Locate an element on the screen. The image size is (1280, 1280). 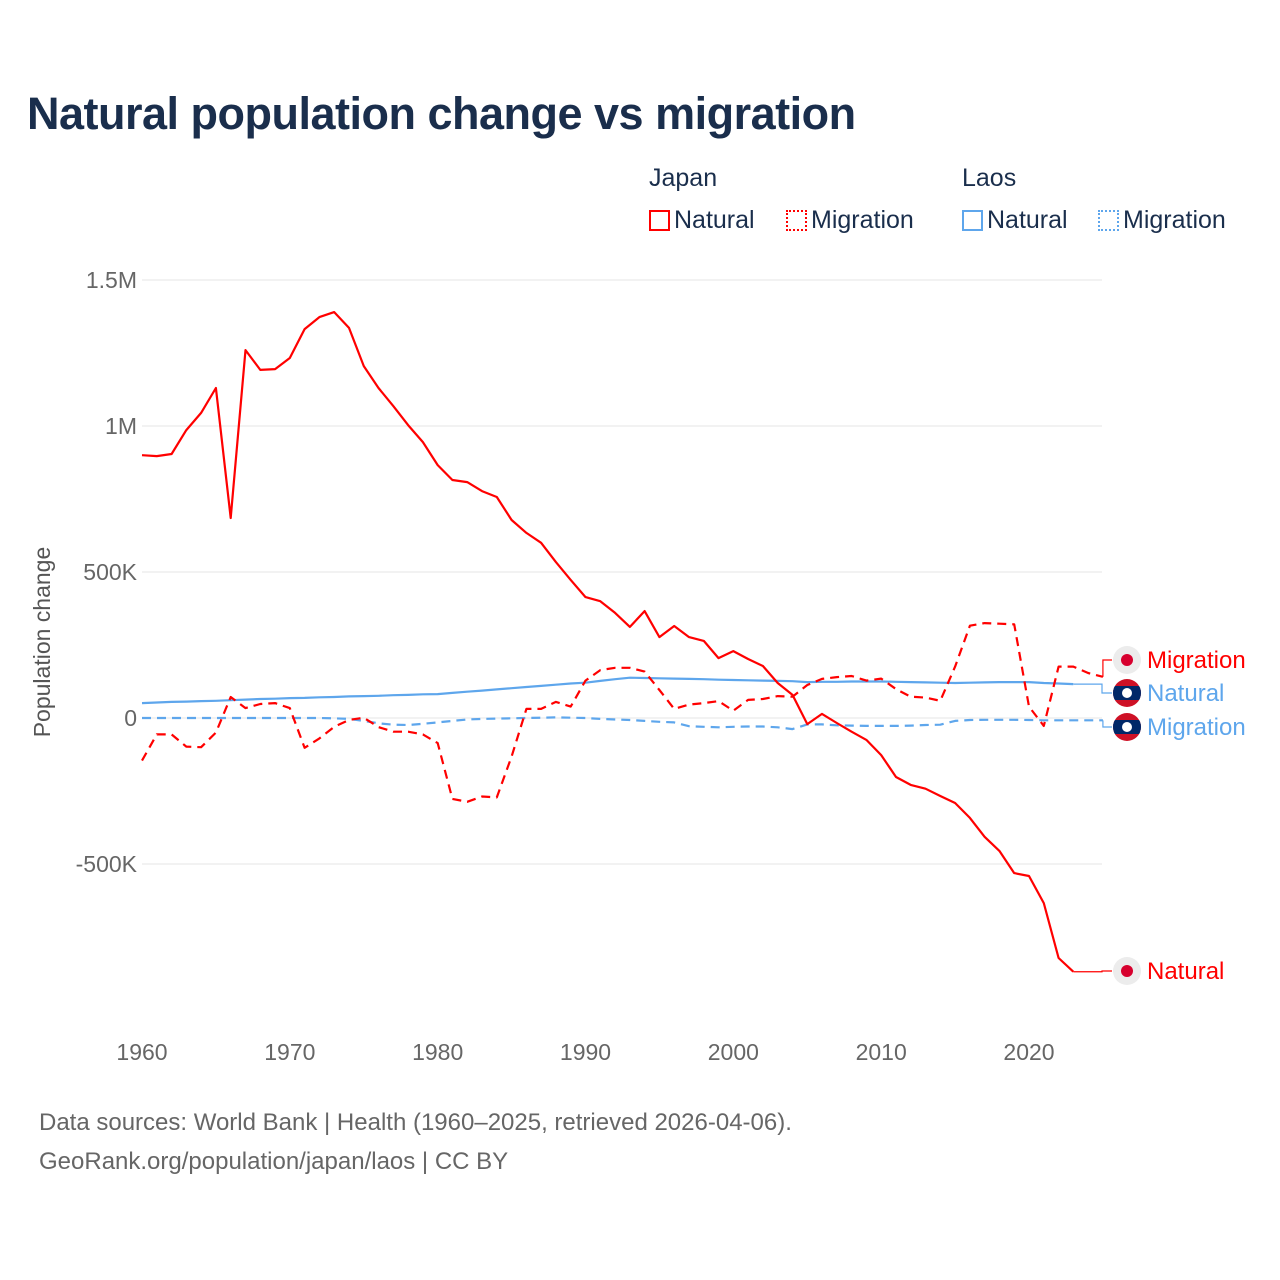
end-label-laos-migration: Migration is located at coordinates (1196, 727).